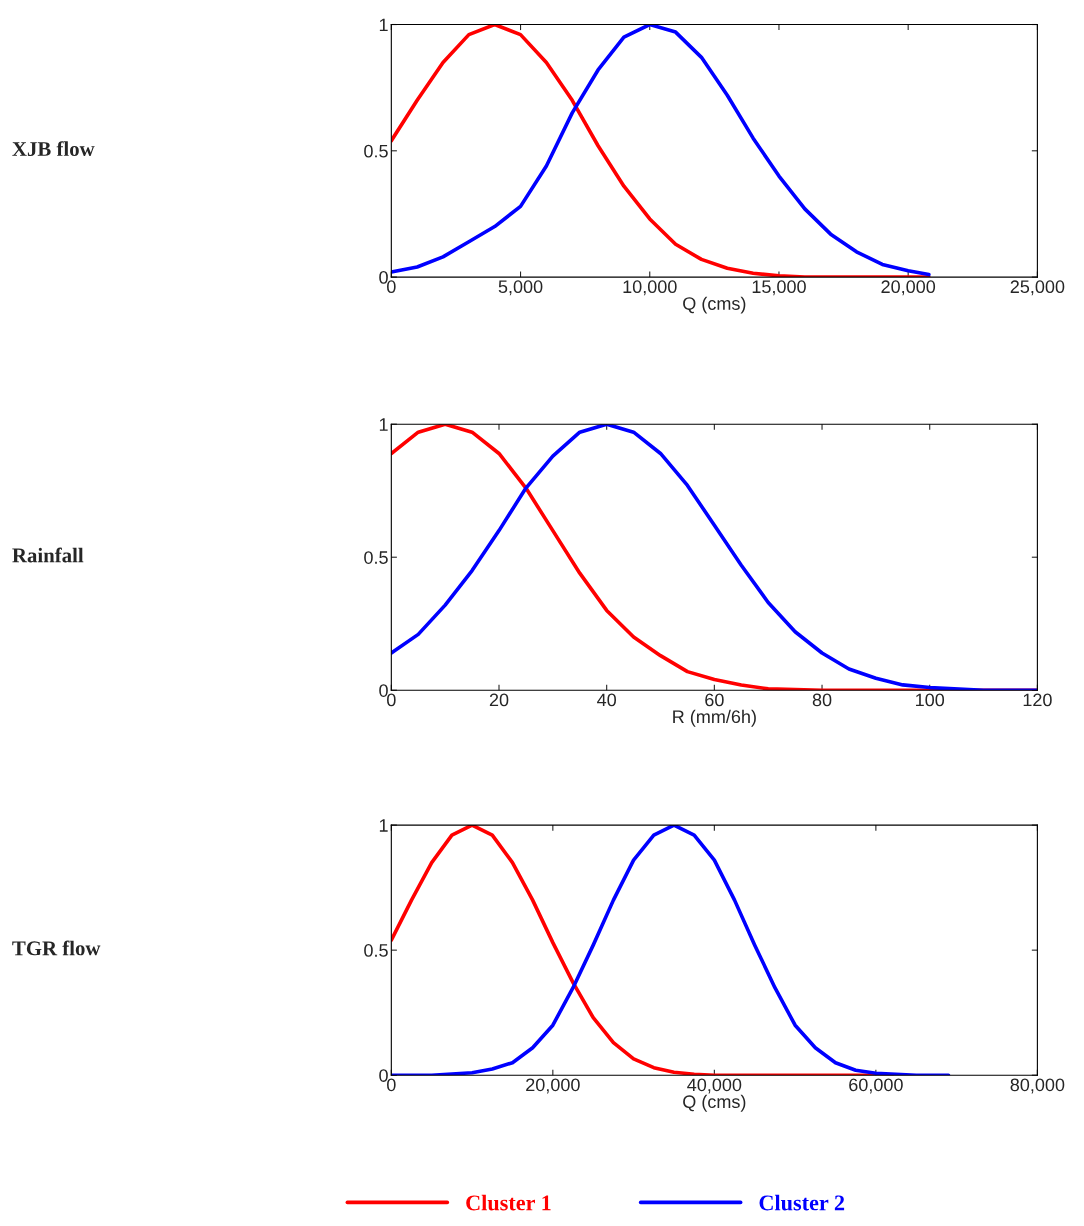 This screenshot has height=1226, width=1084. I want to click on x-tick-label: 80, so click(822, 700).